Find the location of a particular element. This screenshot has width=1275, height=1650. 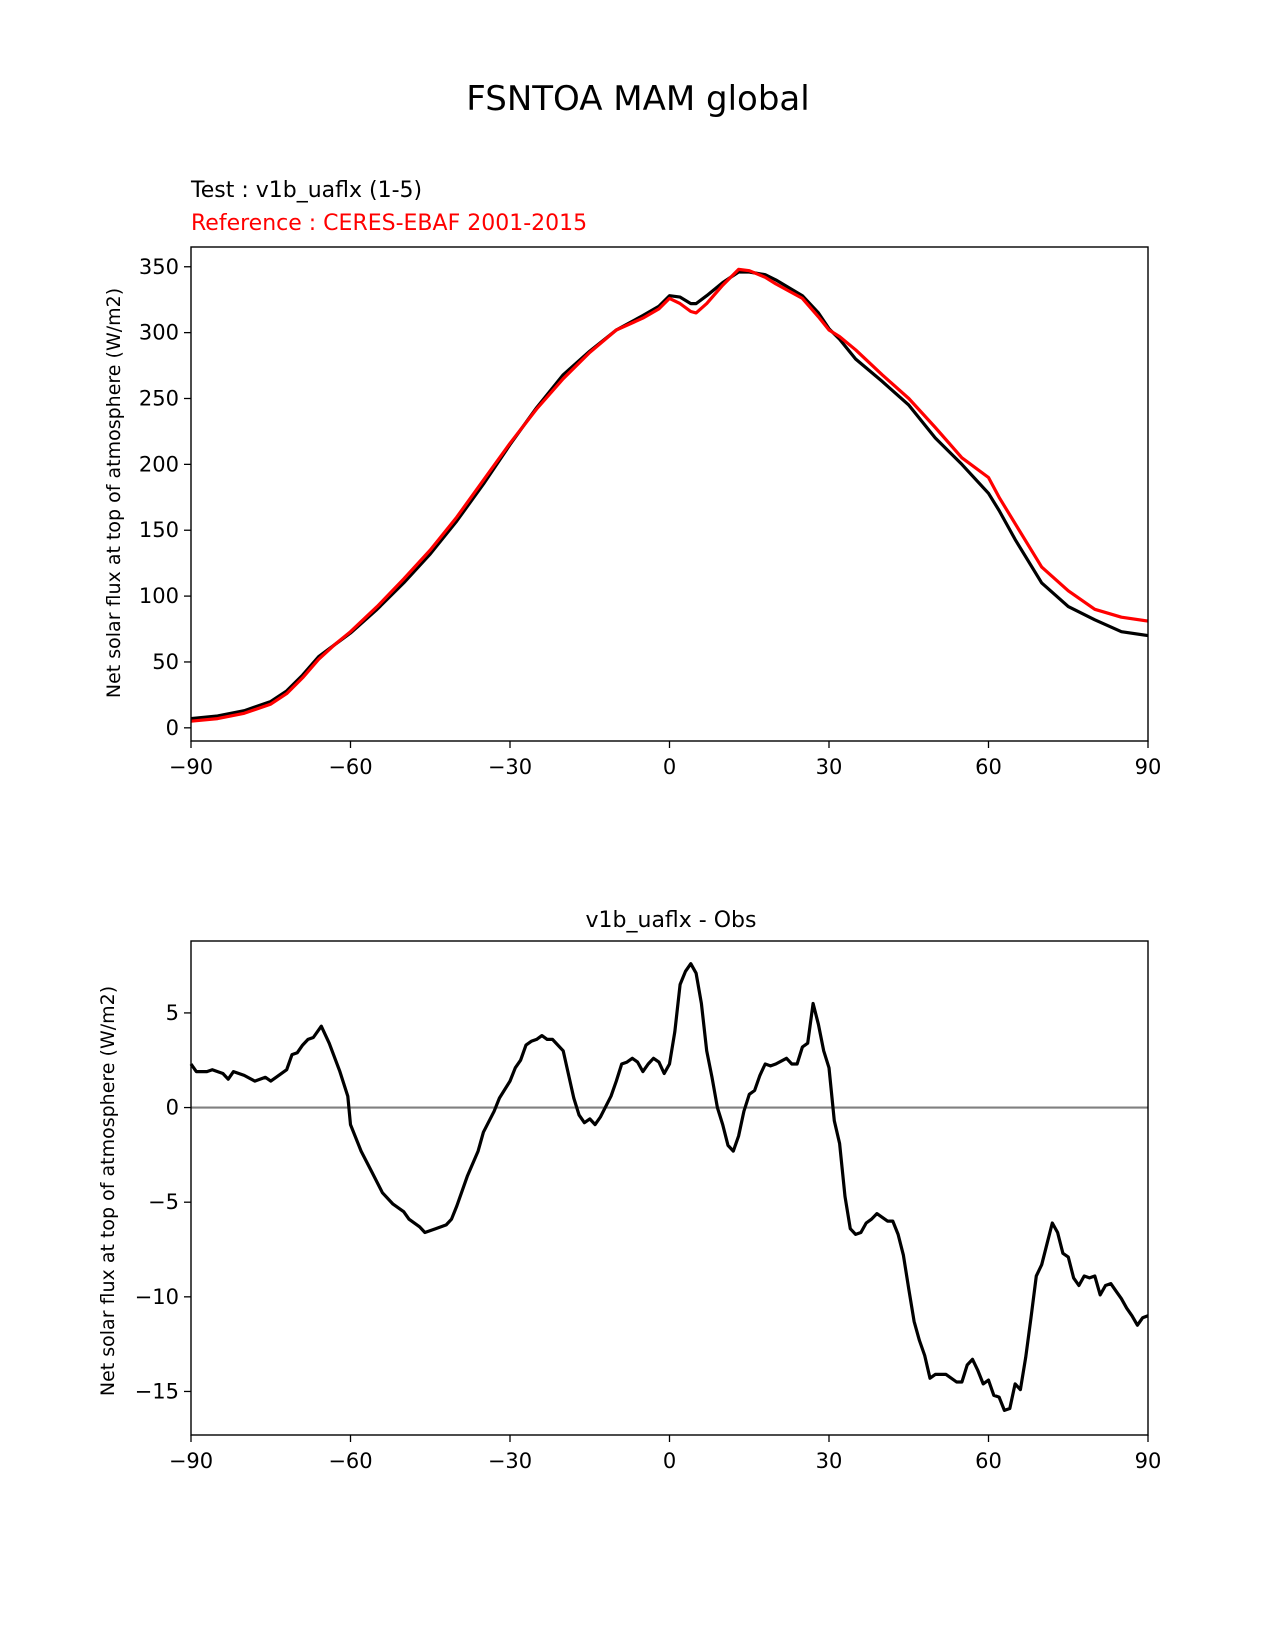

reference-label: Reference : CERES-EBAF 2001-2015 is located at coordinates (389, 223).